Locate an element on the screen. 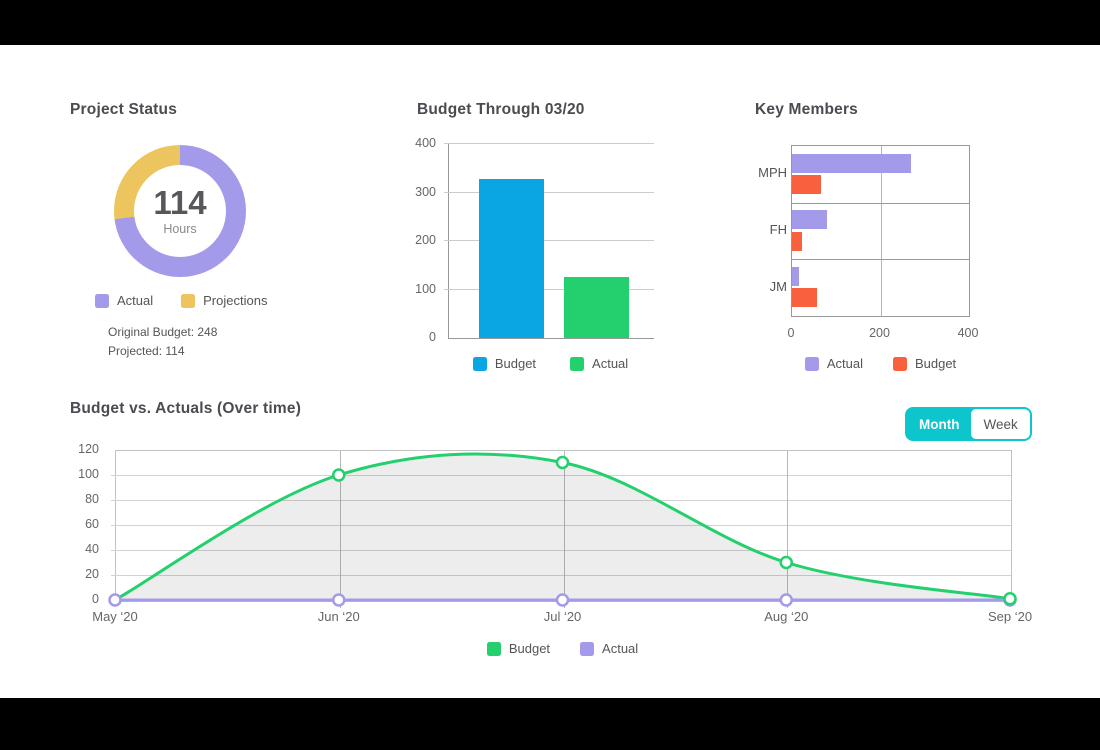 This screenshot has width=1100, height=750. x-axis-label: Jun ‘20 is located at coordinates (338, 616).